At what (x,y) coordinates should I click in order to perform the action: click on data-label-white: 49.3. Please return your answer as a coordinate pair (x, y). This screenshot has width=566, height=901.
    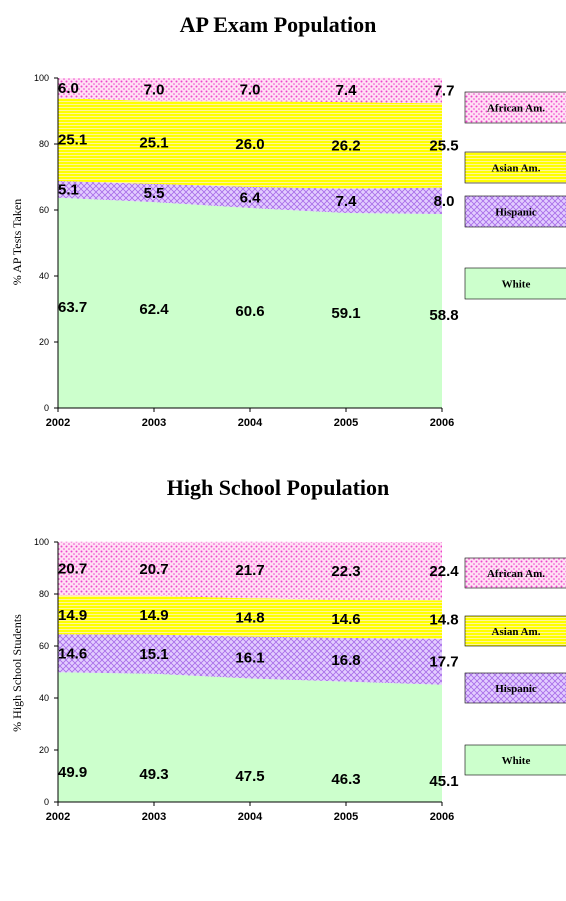
    Looking at the image, I should click on (153, 774).